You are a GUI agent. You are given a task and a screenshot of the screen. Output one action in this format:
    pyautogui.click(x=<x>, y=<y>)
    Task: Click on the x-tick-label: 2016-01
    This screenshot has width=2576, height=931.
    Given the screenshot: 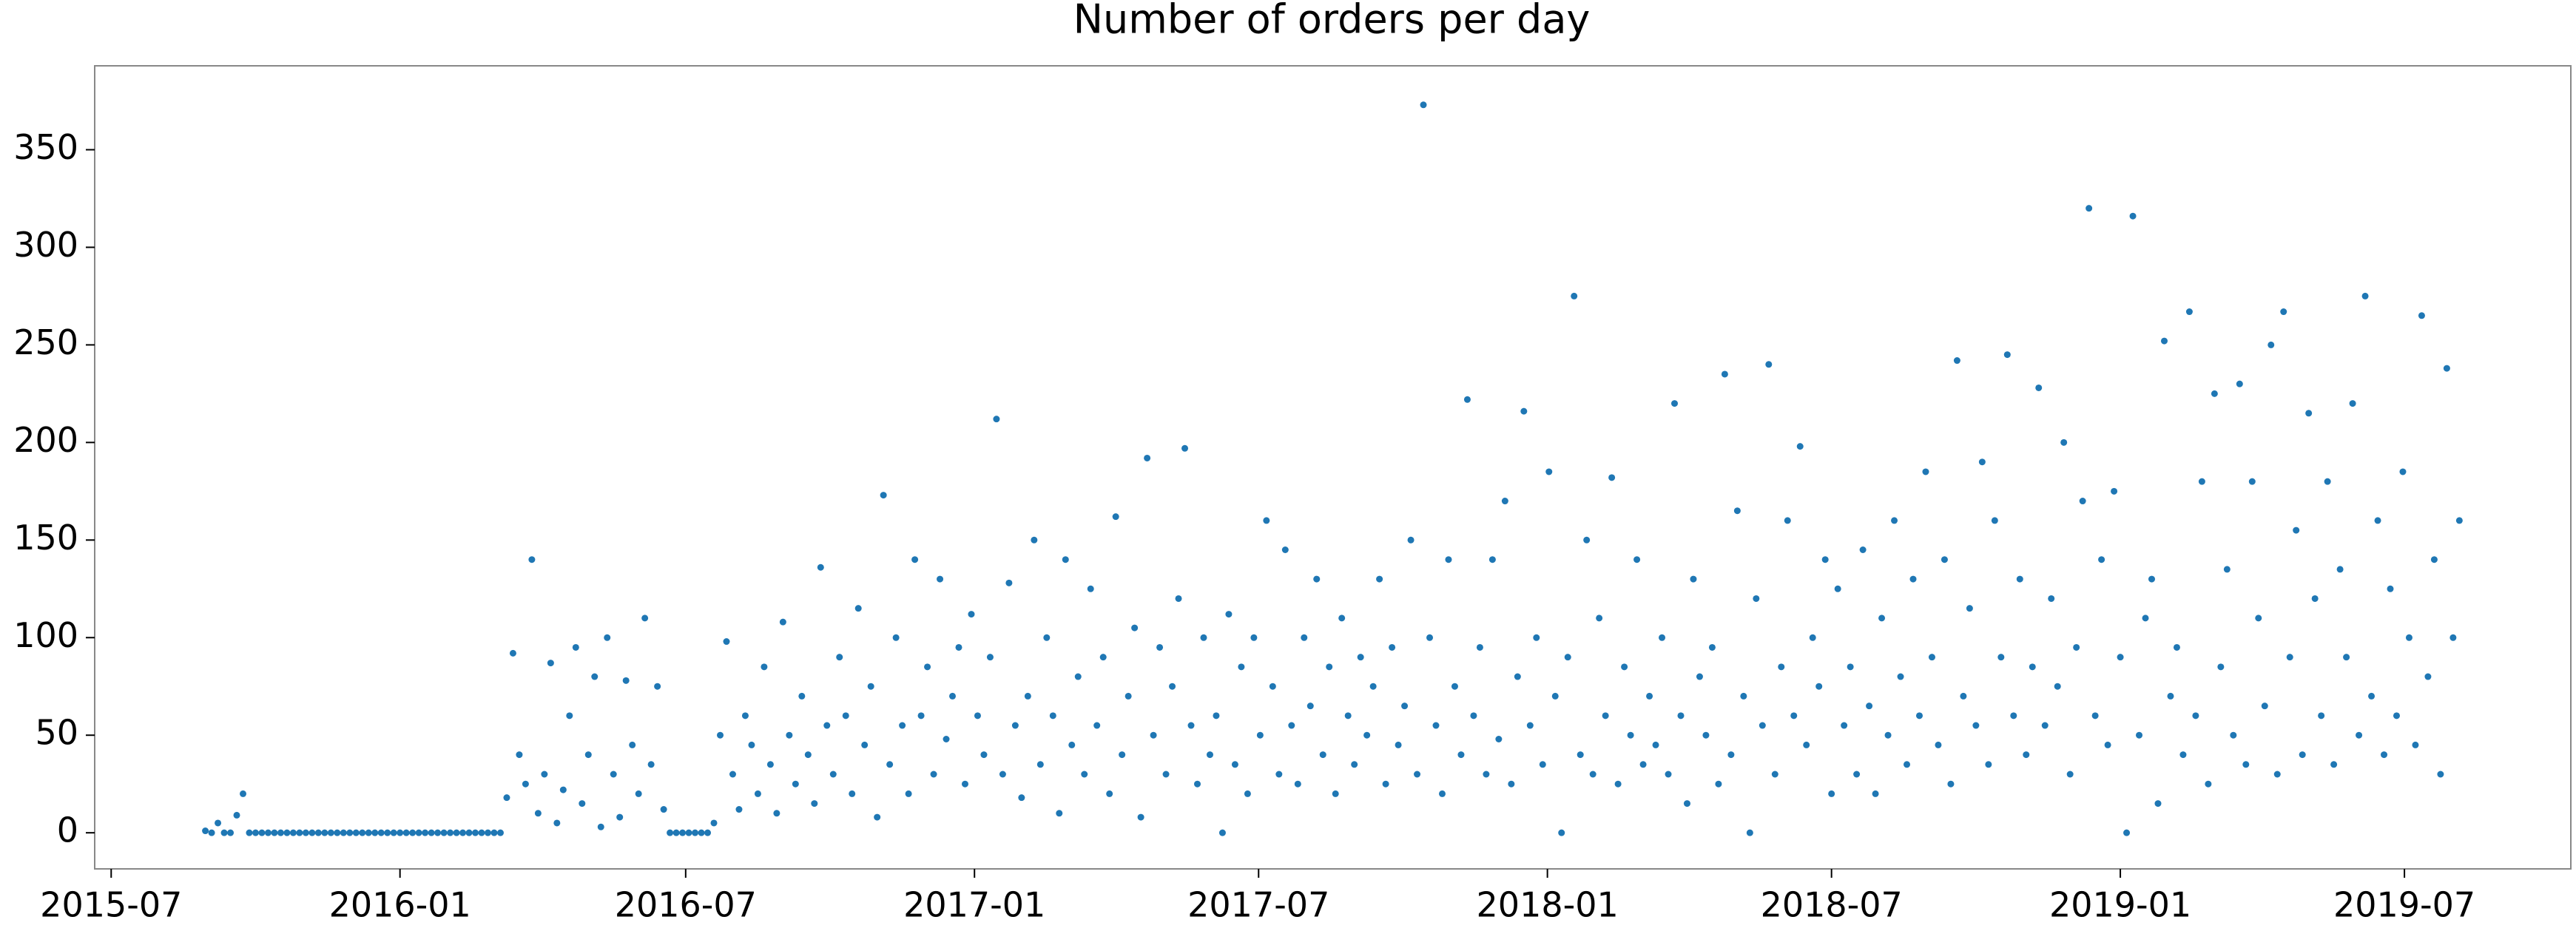 What is the action you would take?
    pyautogui.click(x=400, y=905)
    